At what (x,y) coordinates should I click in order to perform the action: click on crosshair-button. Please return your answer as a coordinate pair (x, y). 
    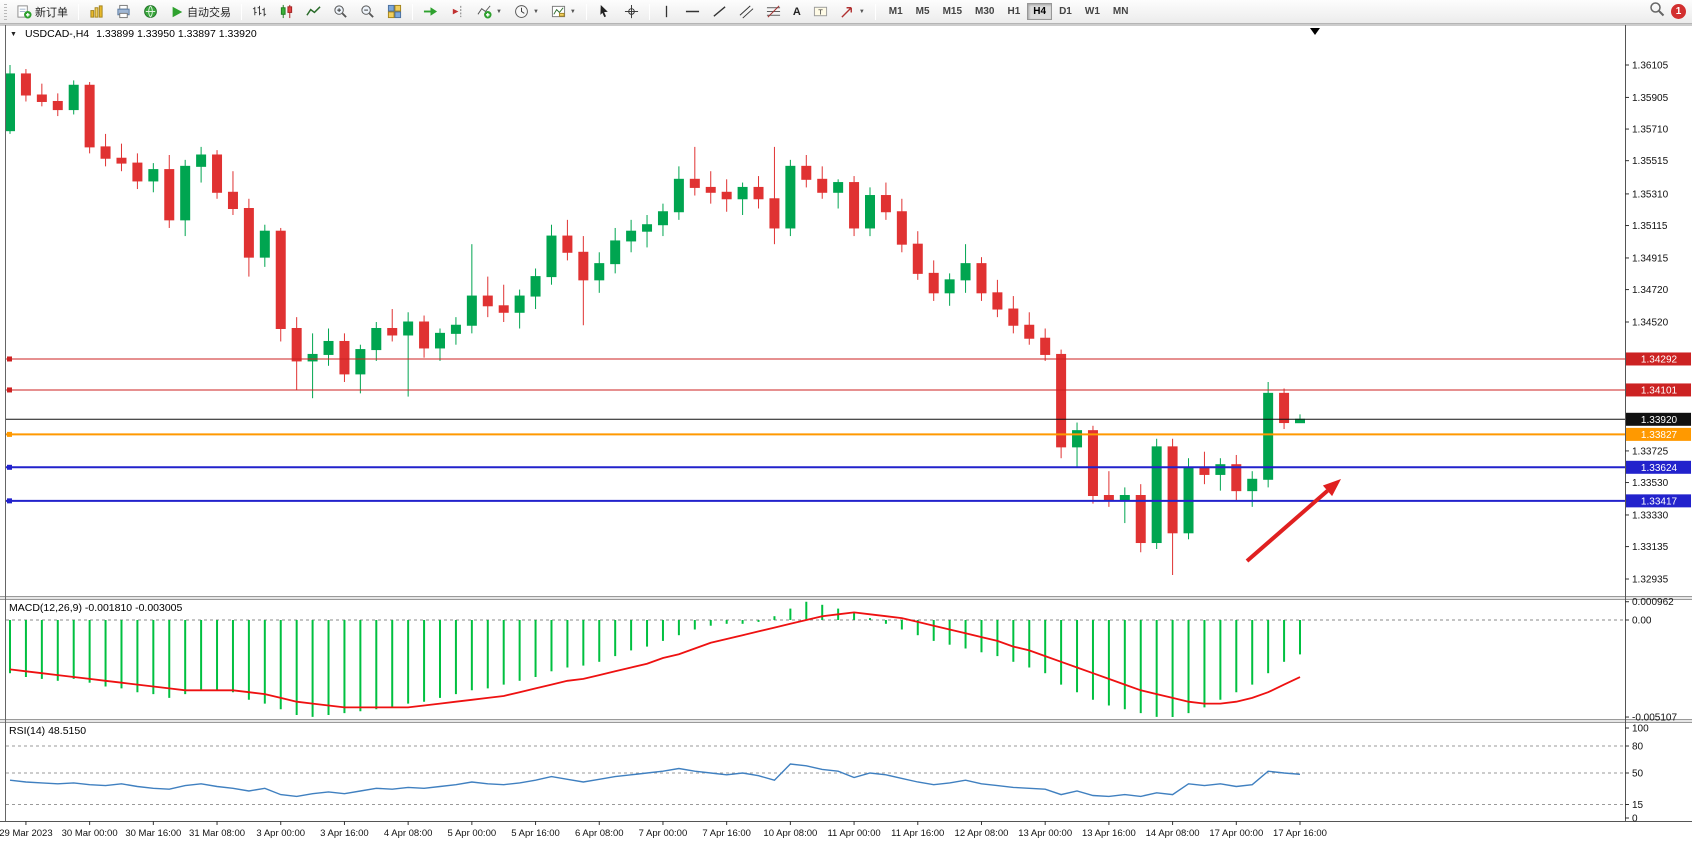
    Looking at the image, I should click on (631, 12).